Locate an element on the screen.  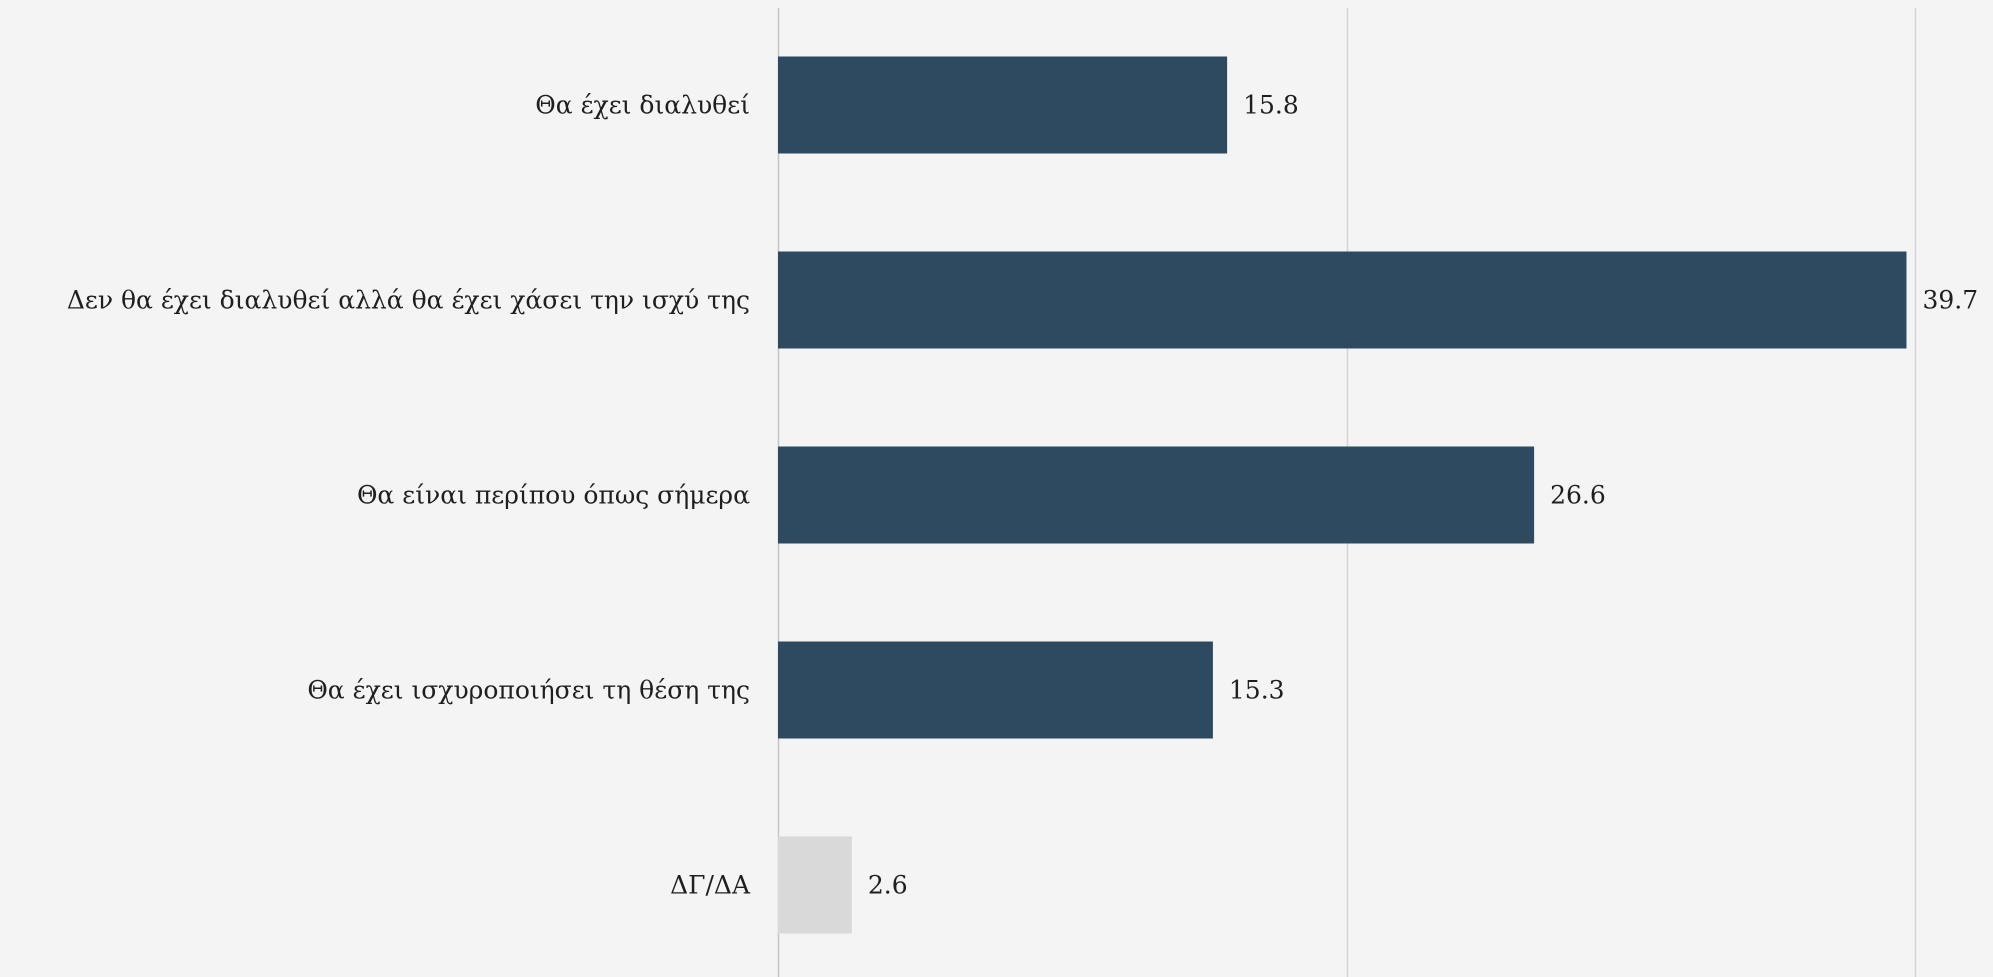
value-label: 39.7 is located at coordinates (1950, 300).